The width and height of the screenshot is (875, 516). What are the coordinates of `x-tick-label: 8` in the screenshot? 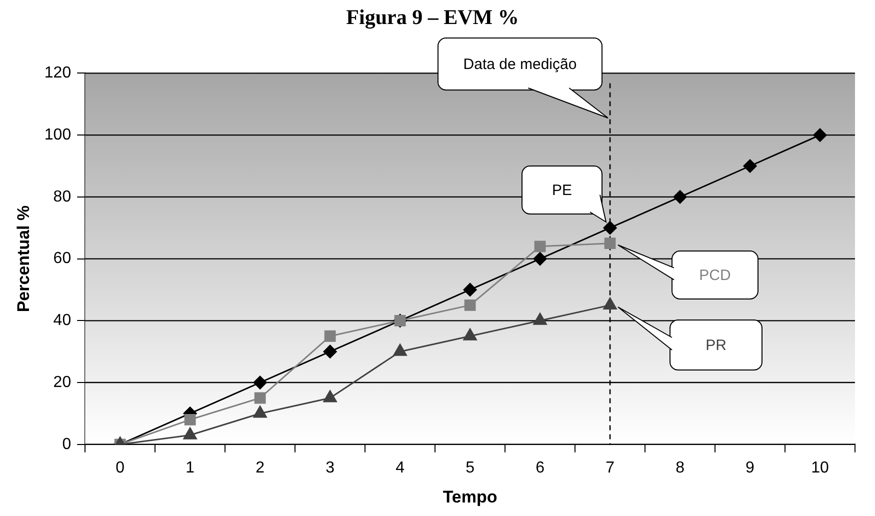 It's located at (680, 467).